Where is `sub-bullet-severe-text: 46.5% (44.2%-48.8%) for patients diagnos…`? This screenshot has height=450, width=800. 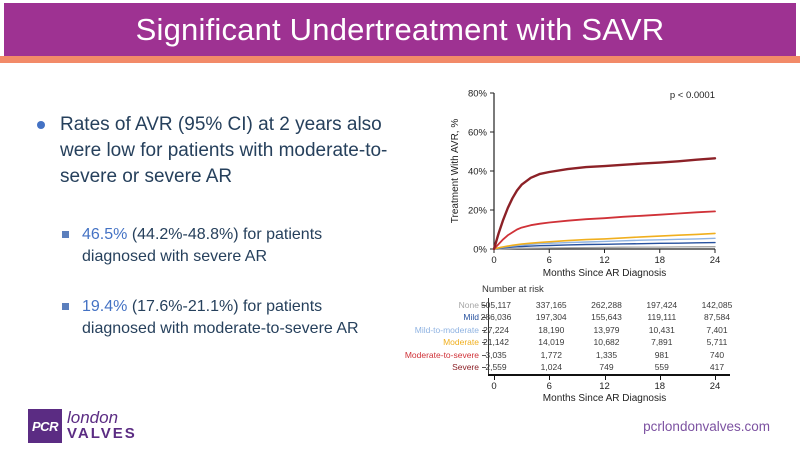 sub-bullet-severe-text: 46.5% (44.2%-48.8%) for patients diagnos… is located at coordinates (237, 246).